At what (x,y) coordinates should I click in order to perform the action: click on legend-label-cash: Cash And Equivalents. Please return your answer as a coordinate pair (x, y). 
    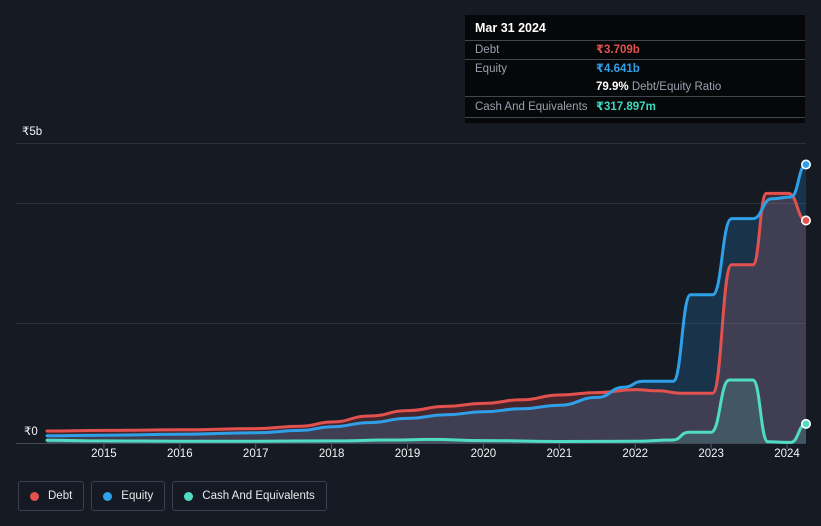
    Looking at the image, I should click on (258, 496).